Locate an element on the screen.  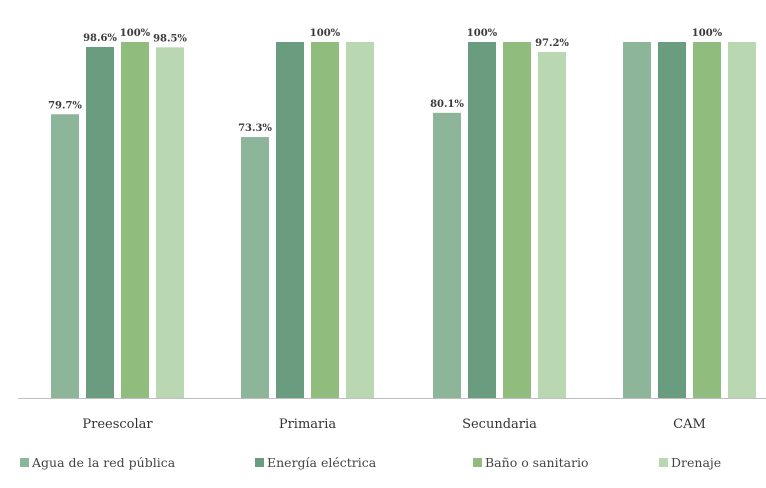
data-label: 80.1% is located at coordinates (447, 104).